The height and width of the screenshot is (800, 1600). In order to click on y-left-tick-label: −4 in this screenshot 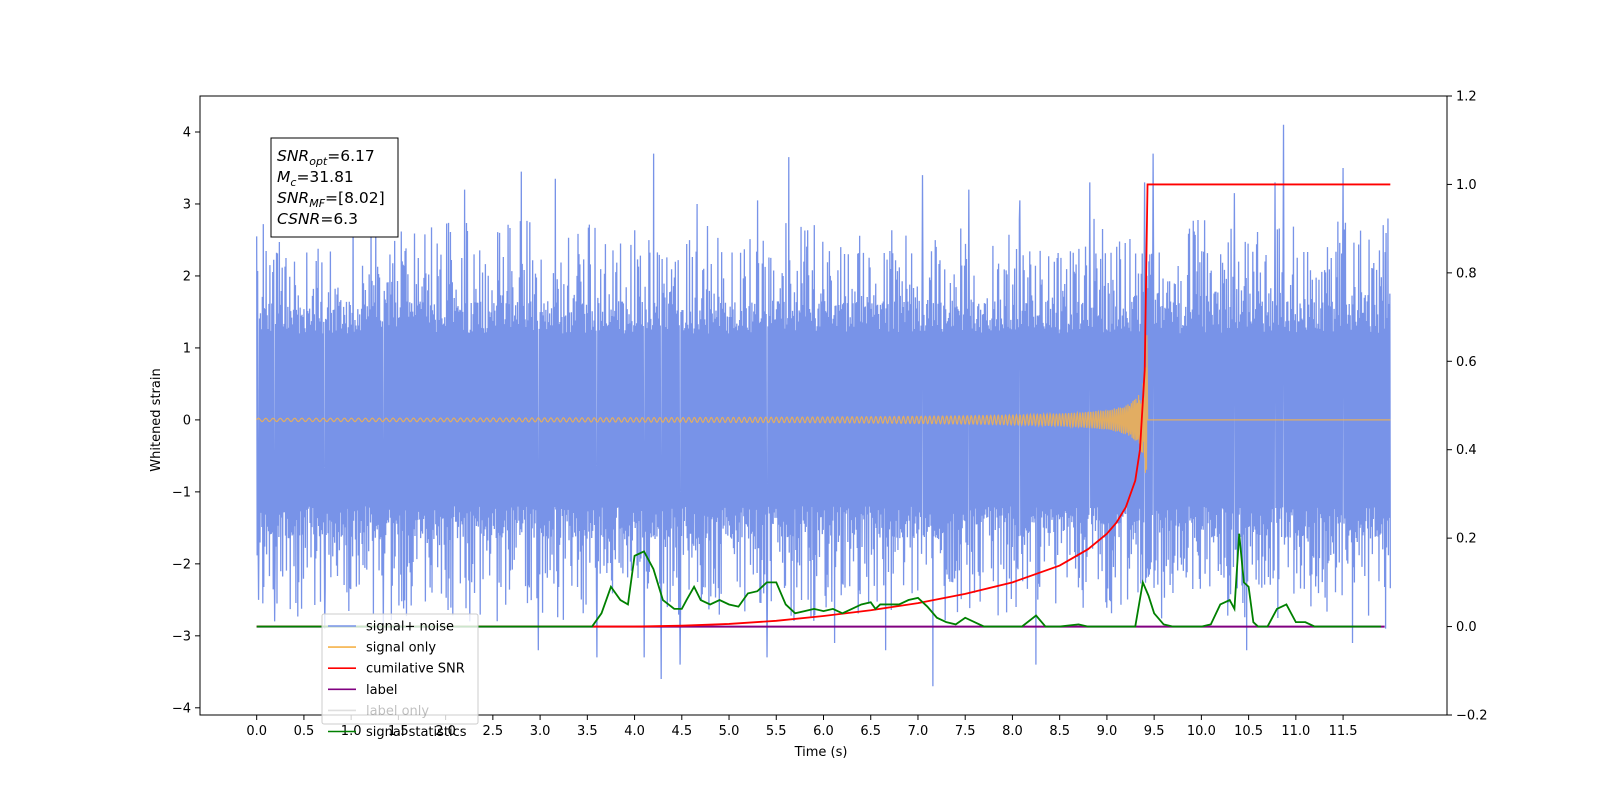, I will do `click(181, 708)`.